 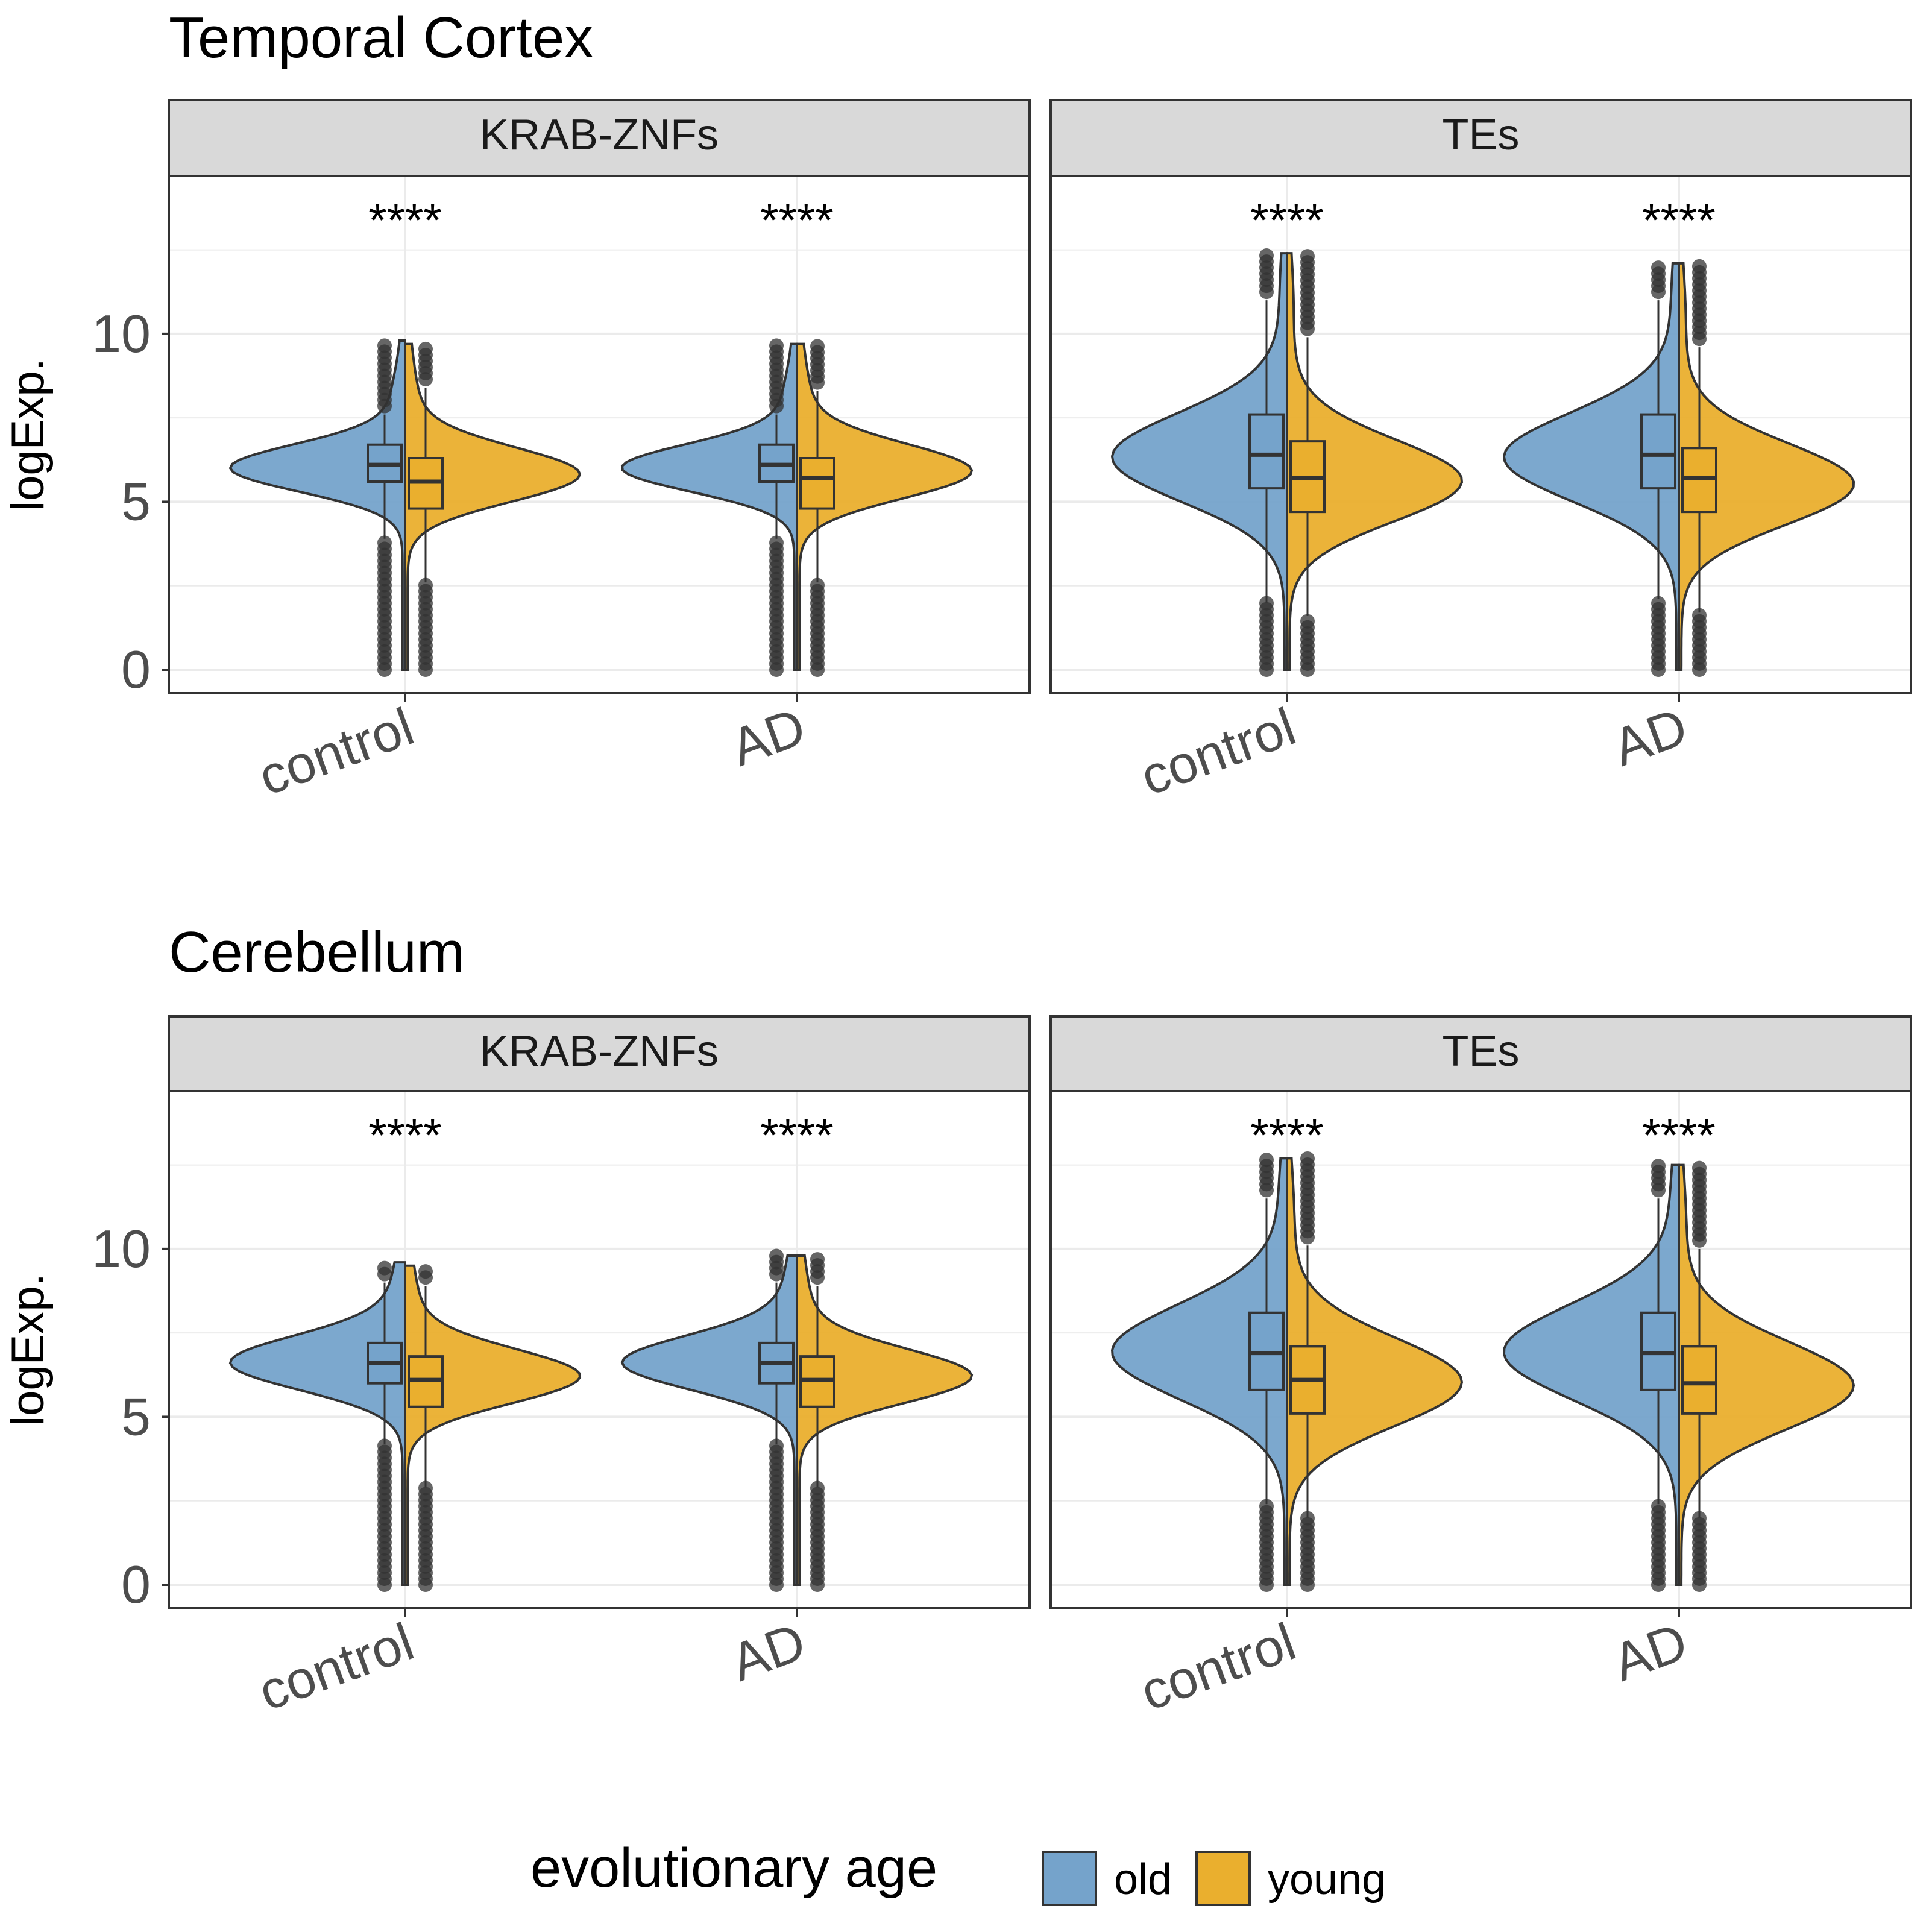 What do you see at coordinates (1143, 1879) in the screenshot?
I see `legend-label-old: old` at bounding box center [1143, 1879].